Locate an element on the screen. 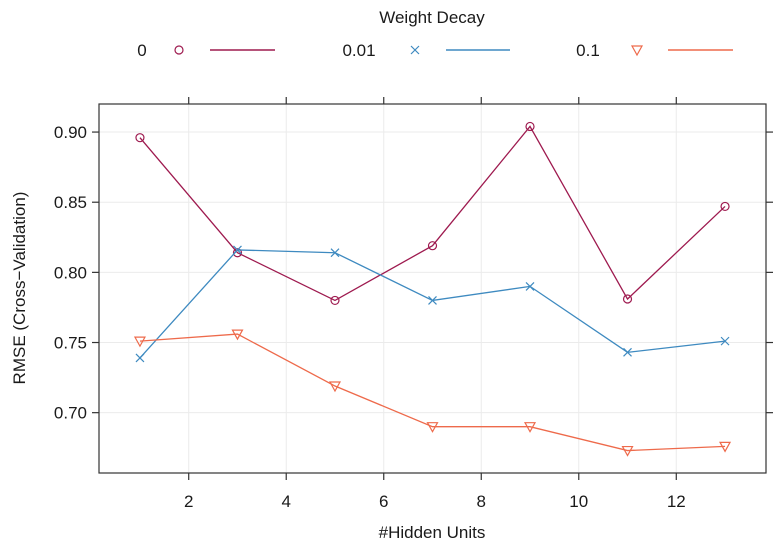  y-tick-label: 0.70 is located at coordinates (70, 413).